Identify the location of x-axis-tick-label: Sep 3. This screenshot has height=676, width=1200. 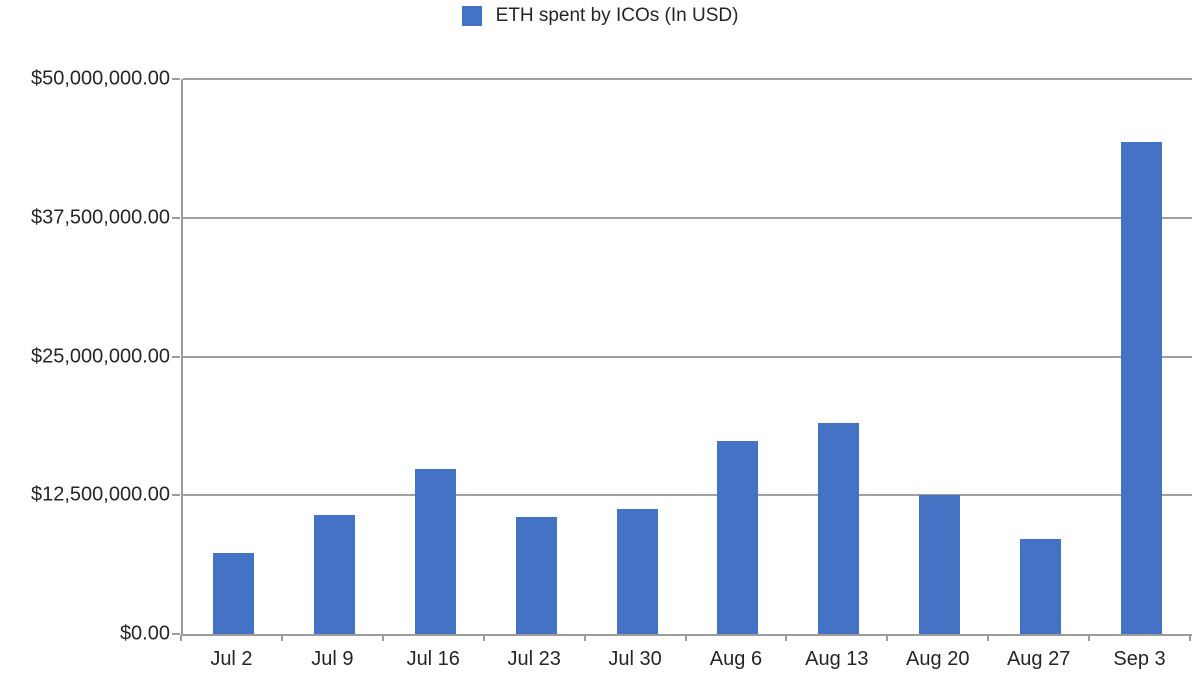
(1139, 659).